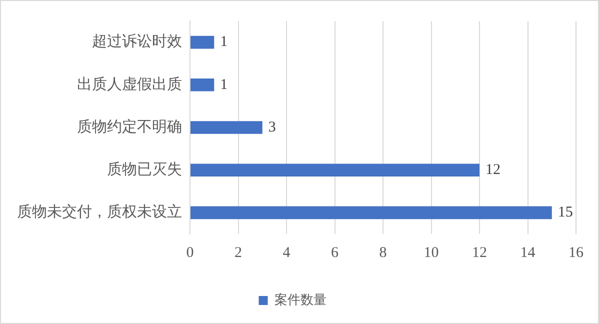 This screenshot has width=599, height=324. What do you see at coordinates (238, 252) in the screenshot?
I see `x-tick-label: 2` at bounding box center [238, 252].